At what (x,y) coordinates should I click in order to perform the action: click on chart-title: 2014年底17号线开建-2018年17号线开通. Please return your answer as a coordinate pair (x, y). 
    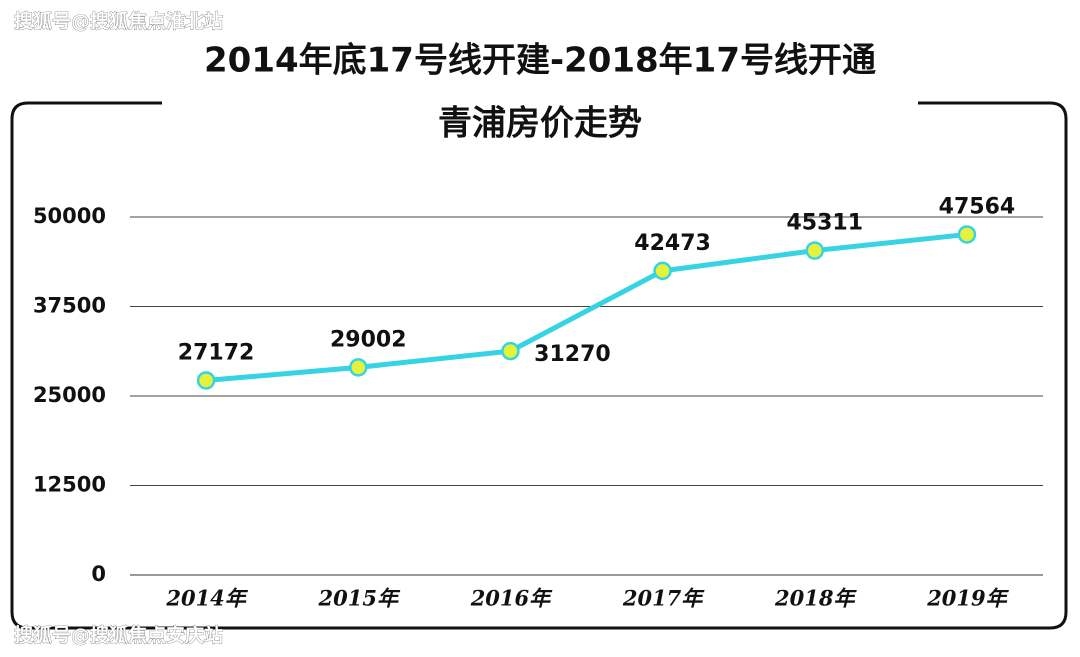
    Looking at the image, I should click on (540, 61).